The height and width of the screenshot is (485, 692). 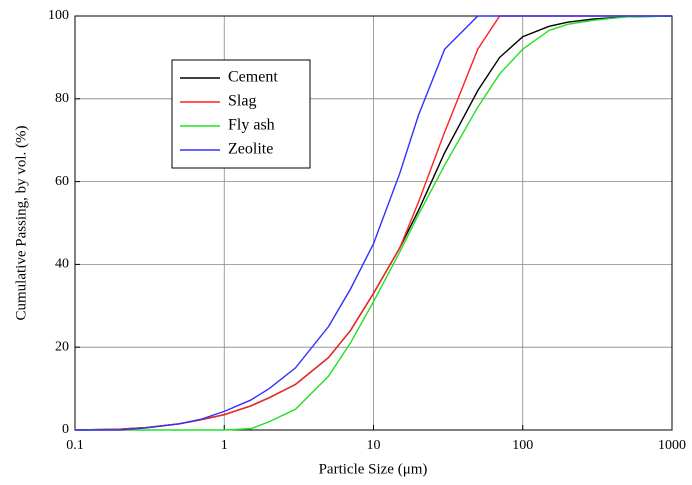 What do you see at coordinates (253, 77) in the screenshot?
I see `legend-label: Cement` at bounding box center [253, 77].